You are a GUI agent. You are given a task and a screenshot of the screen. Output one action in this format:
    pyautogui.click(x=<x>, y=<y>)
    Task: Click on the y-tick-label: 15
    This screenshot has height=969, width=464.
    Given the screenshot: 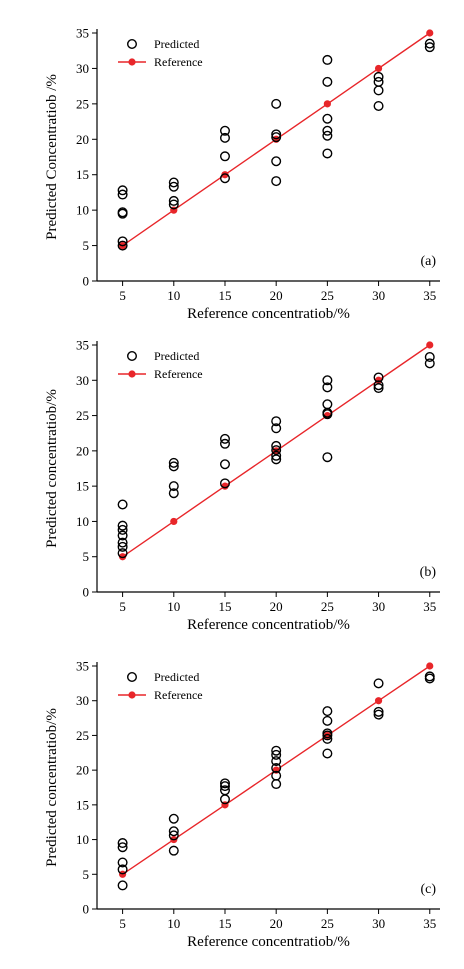 What is the action you would take?
    pyautogui.click(x=82, y=174)
    